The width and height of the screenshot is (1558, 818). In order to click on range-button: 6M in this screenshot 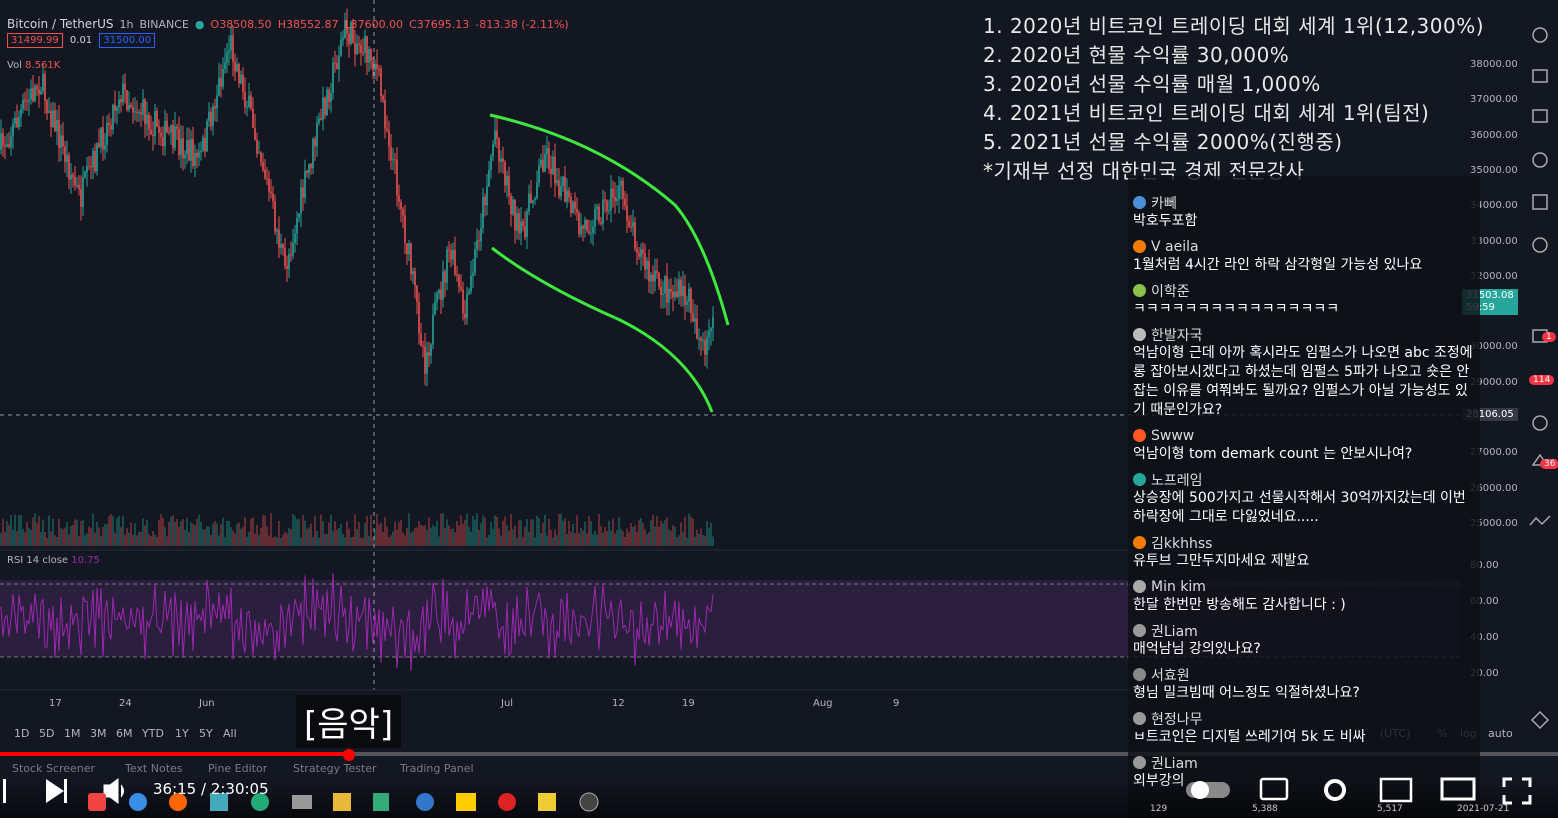, I will do `click(124, 733)`.